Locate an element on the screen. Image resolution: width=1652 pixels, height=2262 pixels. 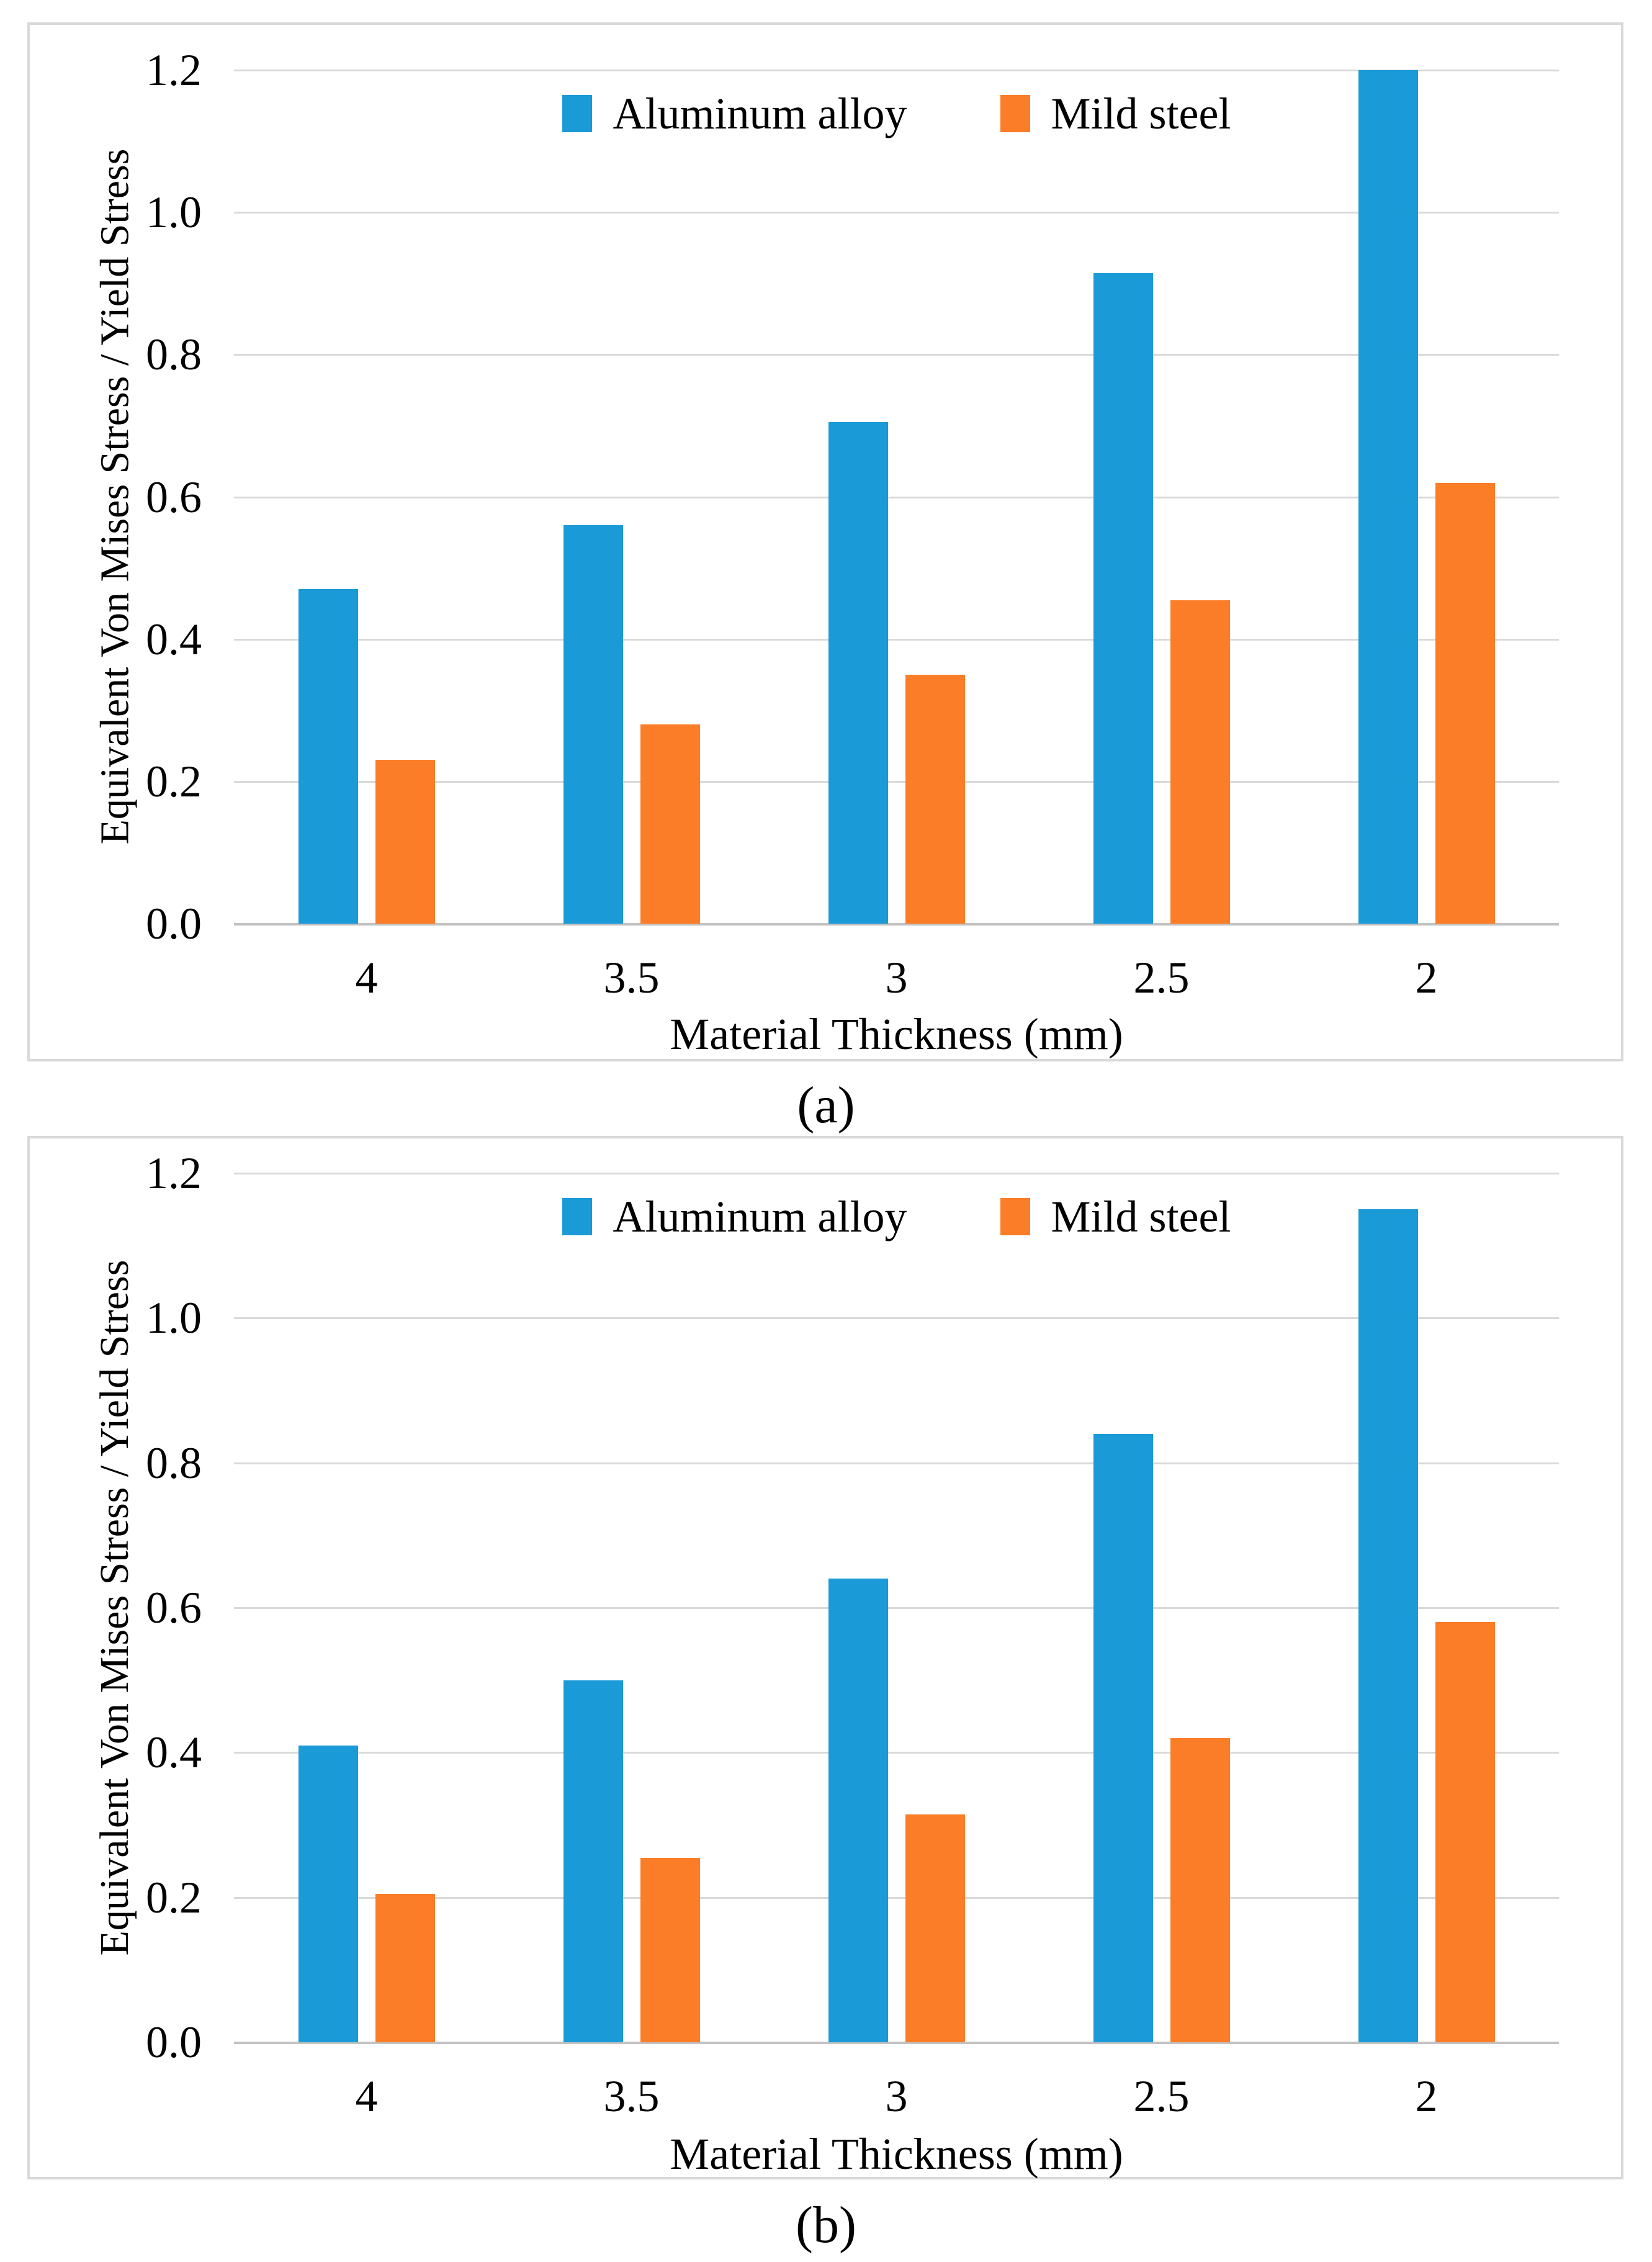
chart-b-x-tick-label: 2.5 is located at coordinates (1161, 2096).